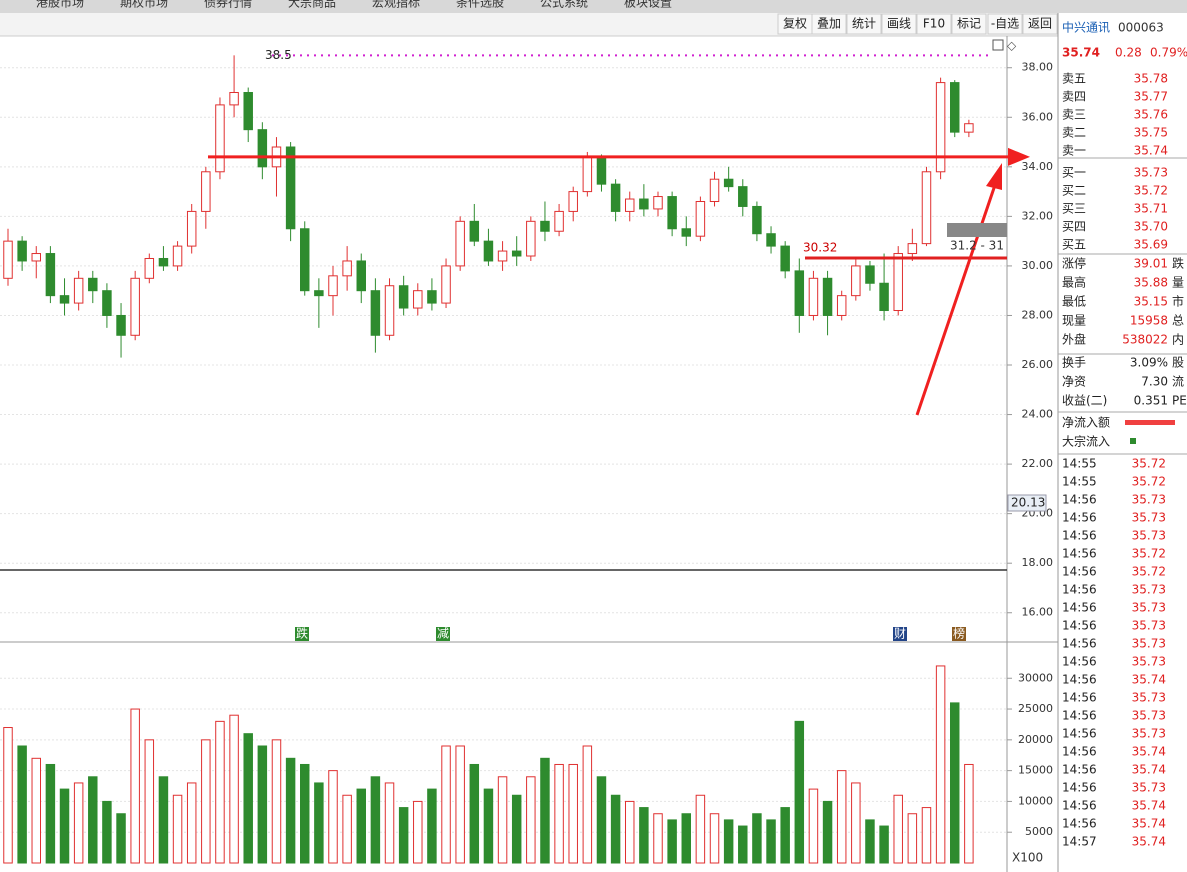  What do you see at coordinates (1039, 831) in the screenshot?
I see `y-tick-label: 5000` at bounding box center [1039, 831].